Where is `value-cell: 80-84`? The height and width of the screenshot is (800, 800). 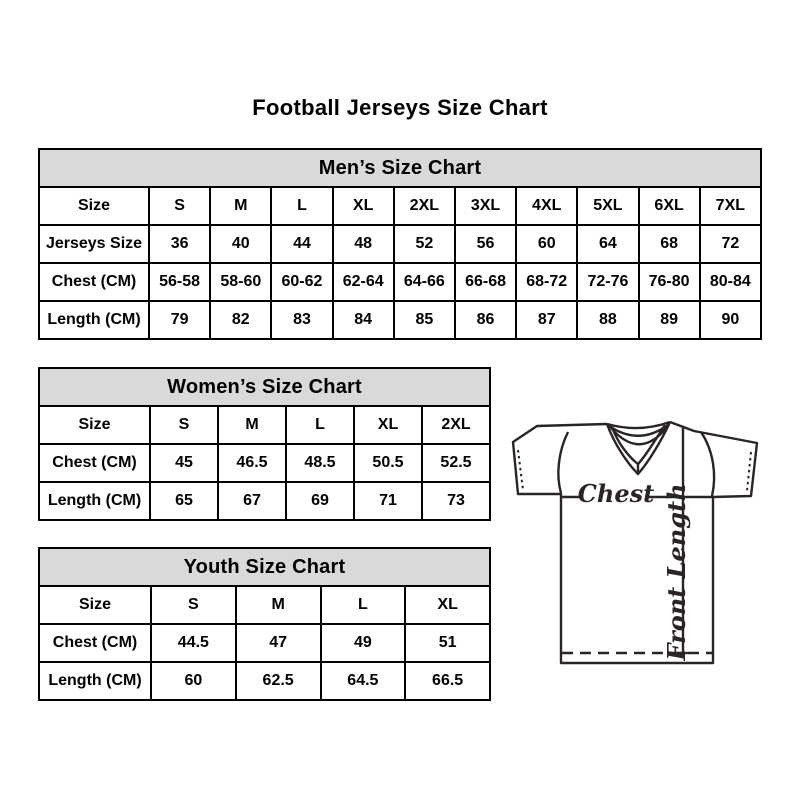 value-cell: 80-84 is located at coordinates (730, 282).